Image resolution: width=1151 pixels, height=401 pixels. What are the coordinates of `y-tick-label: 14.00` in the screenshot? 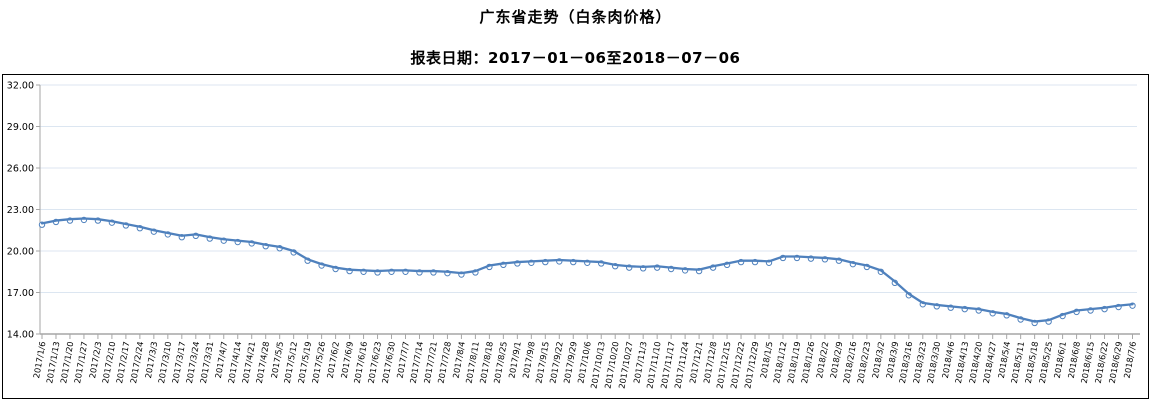 It's located at (20, 335).